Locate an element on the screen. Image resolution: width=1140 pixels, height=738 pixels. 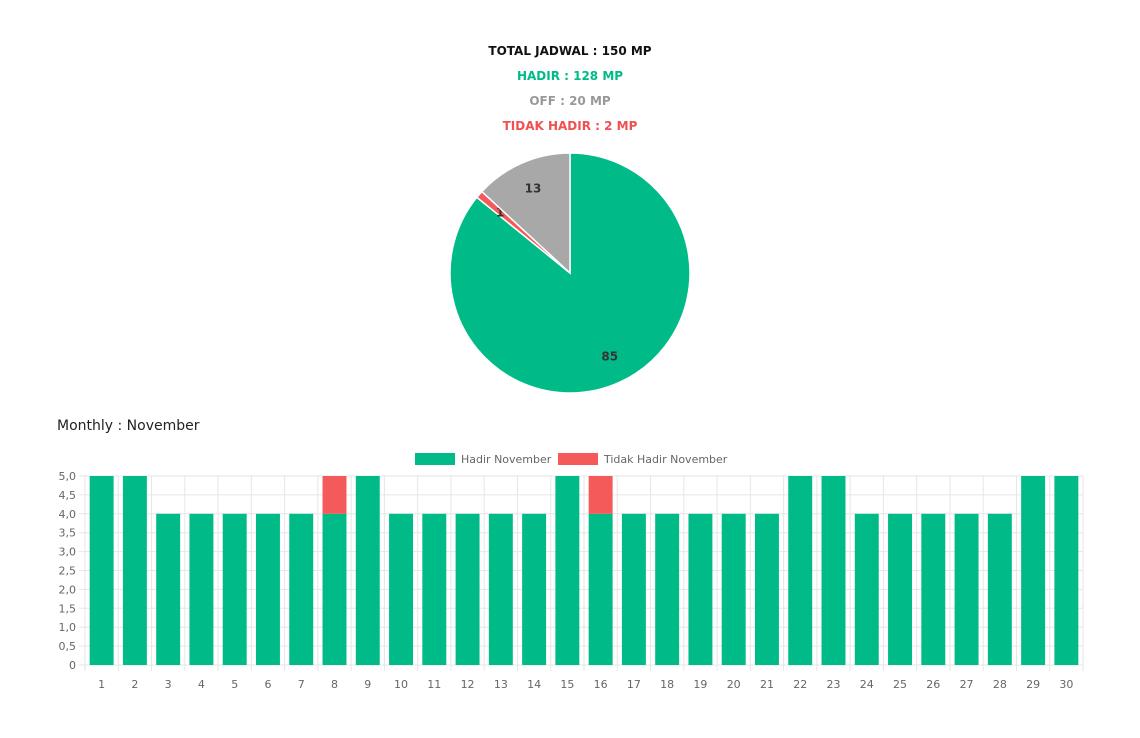
x-tick-label: 28 is located at coordinates (1000, 684).